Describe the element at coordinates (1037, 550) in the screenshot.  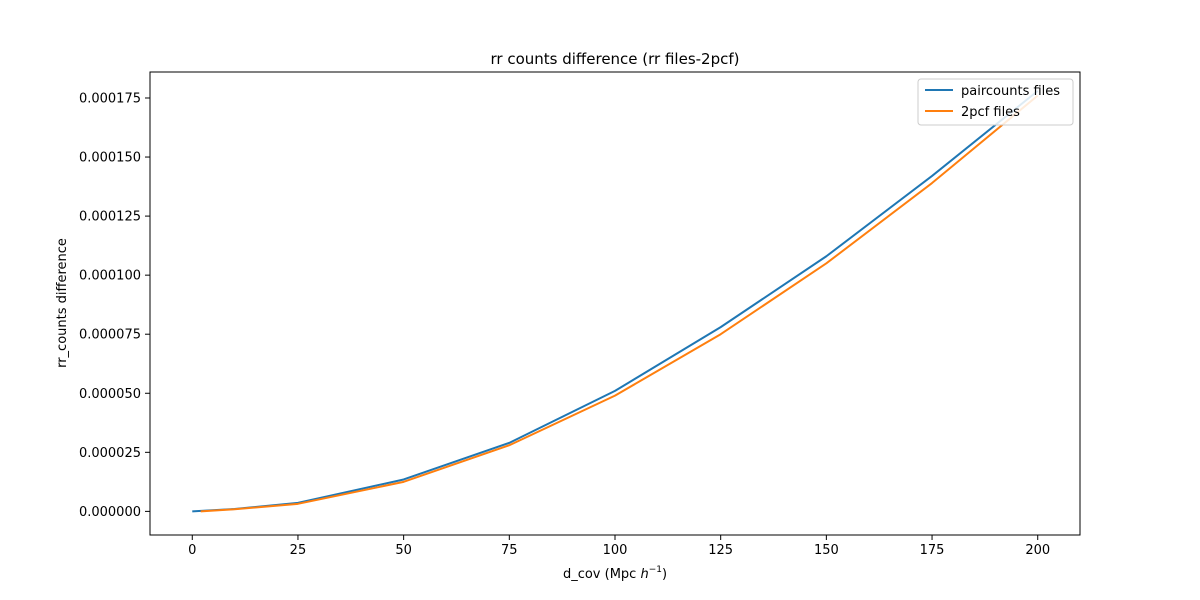
I see `x-tick-label: 200` at that location.